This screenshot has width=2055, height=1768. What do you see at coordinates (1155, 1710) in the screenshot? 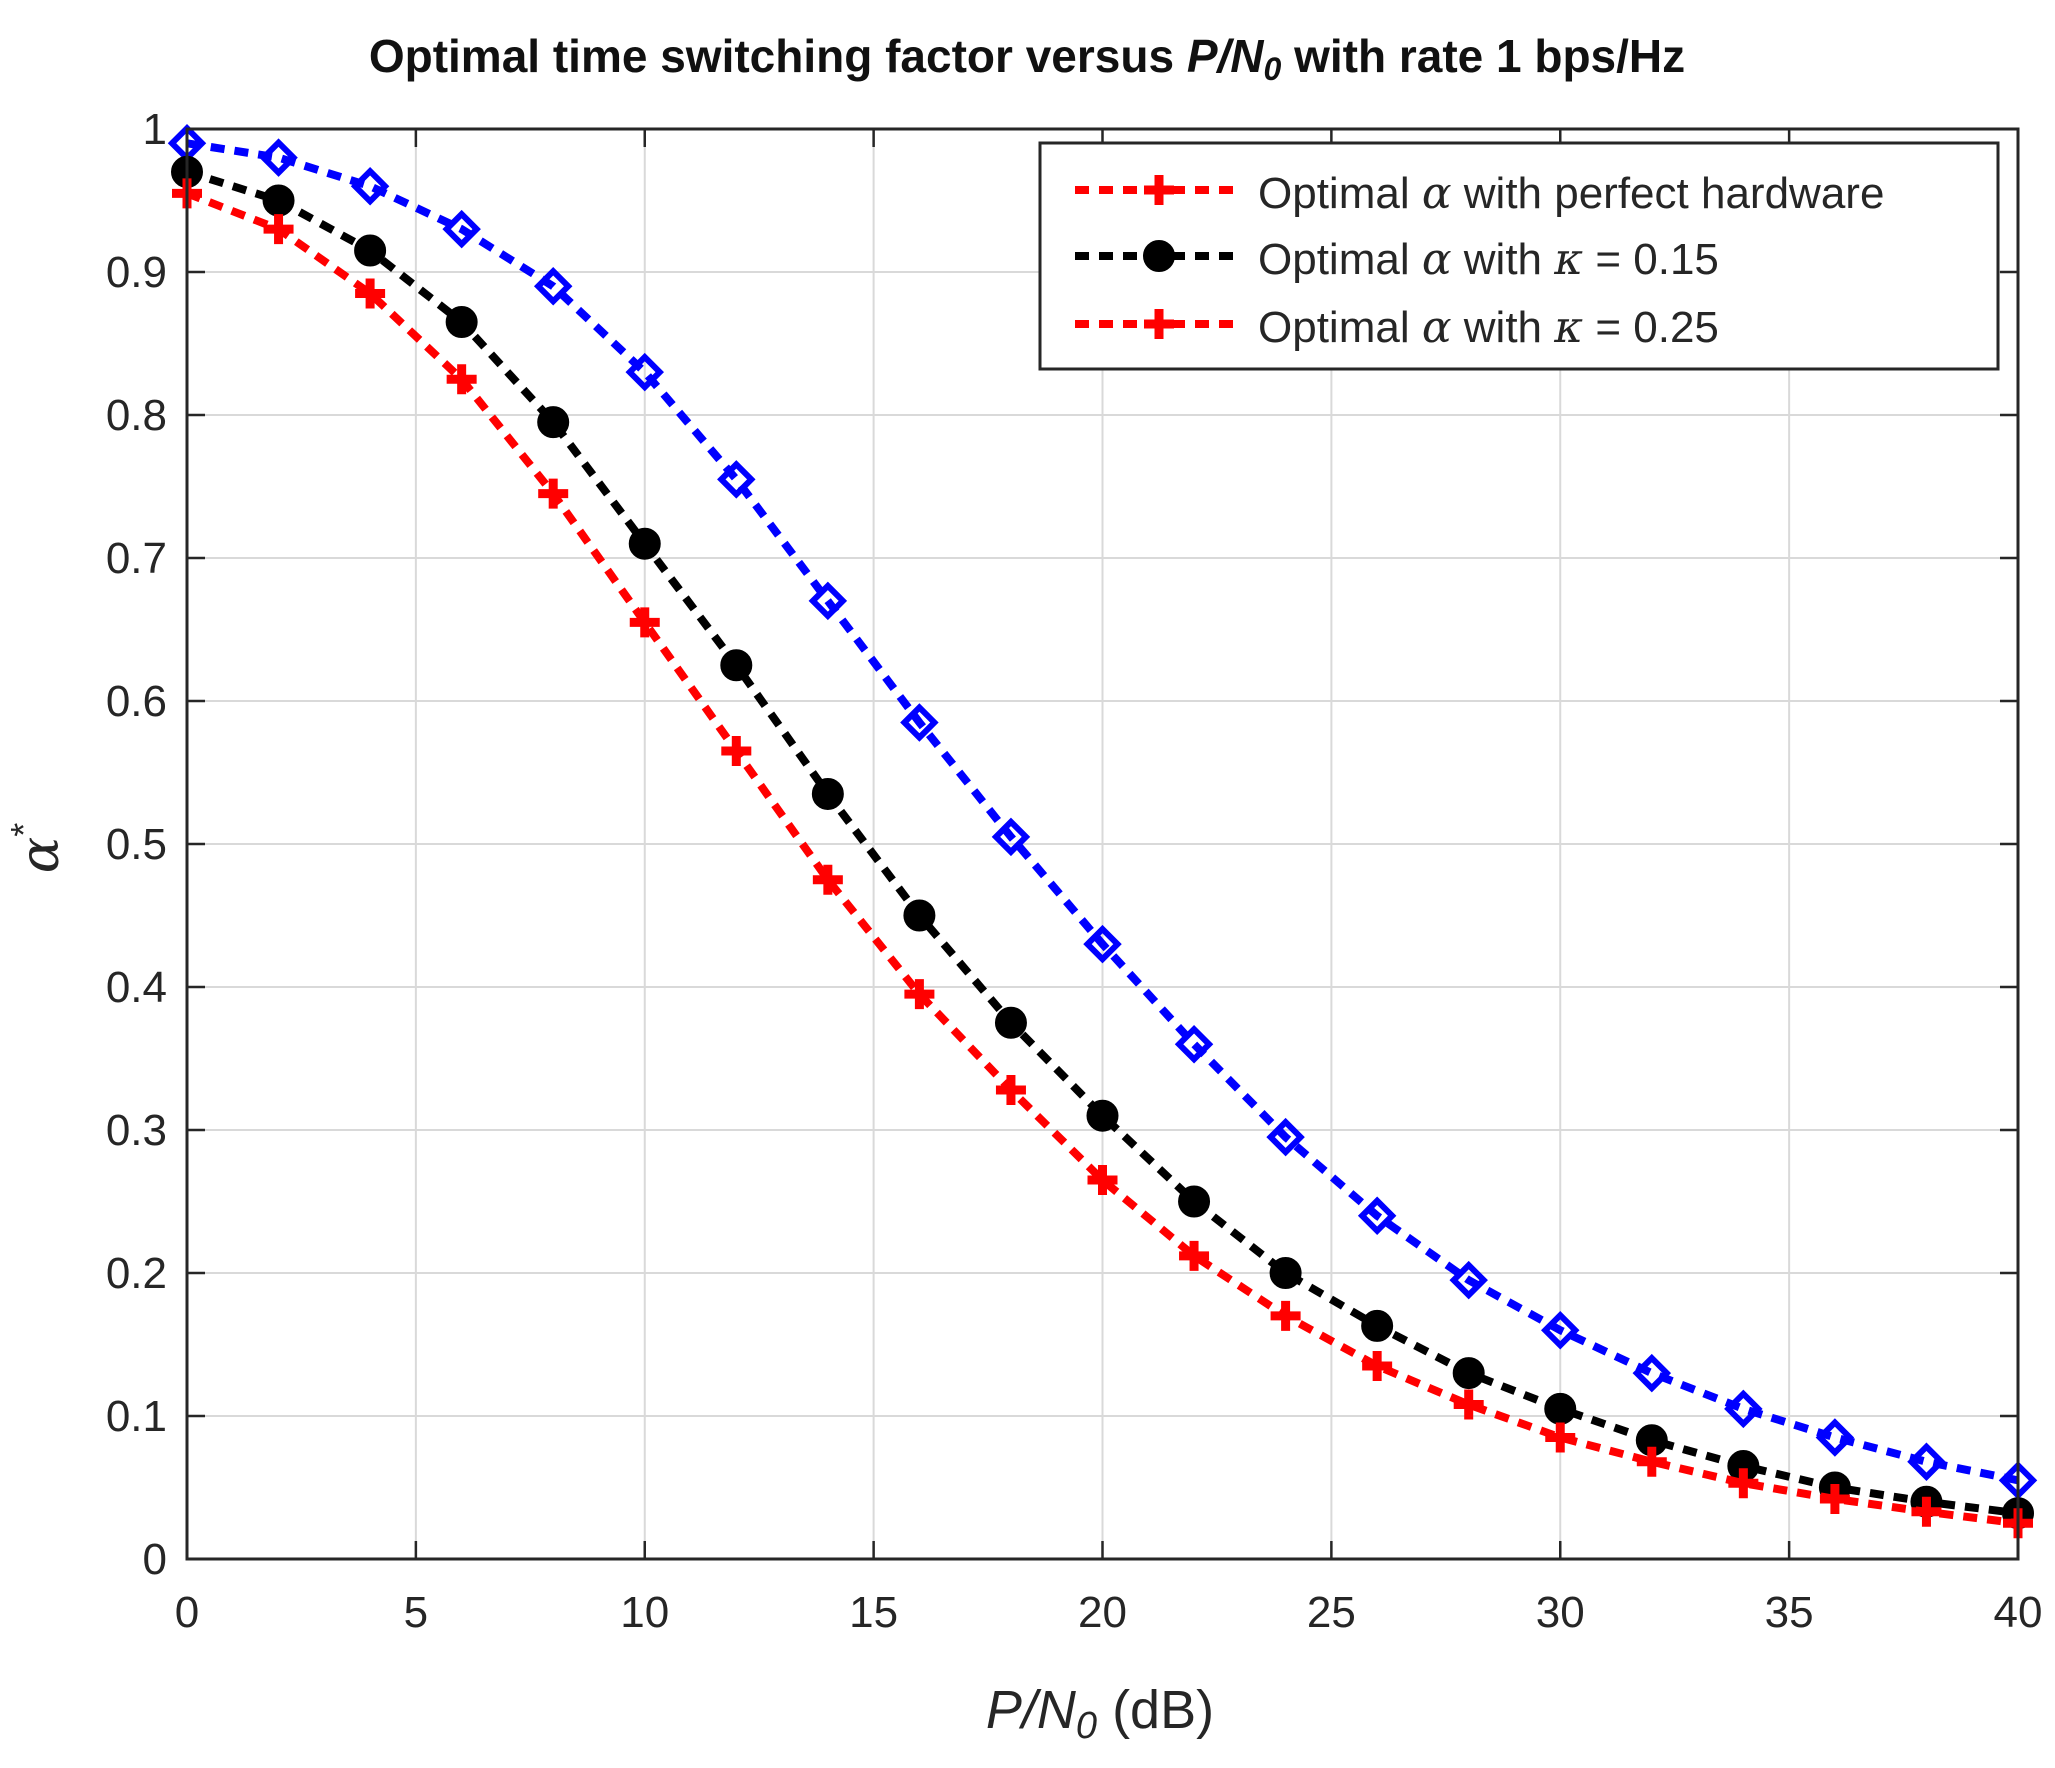
I see `x-axis-label-unit: (dB)` at bounding box center [1155, 1710].